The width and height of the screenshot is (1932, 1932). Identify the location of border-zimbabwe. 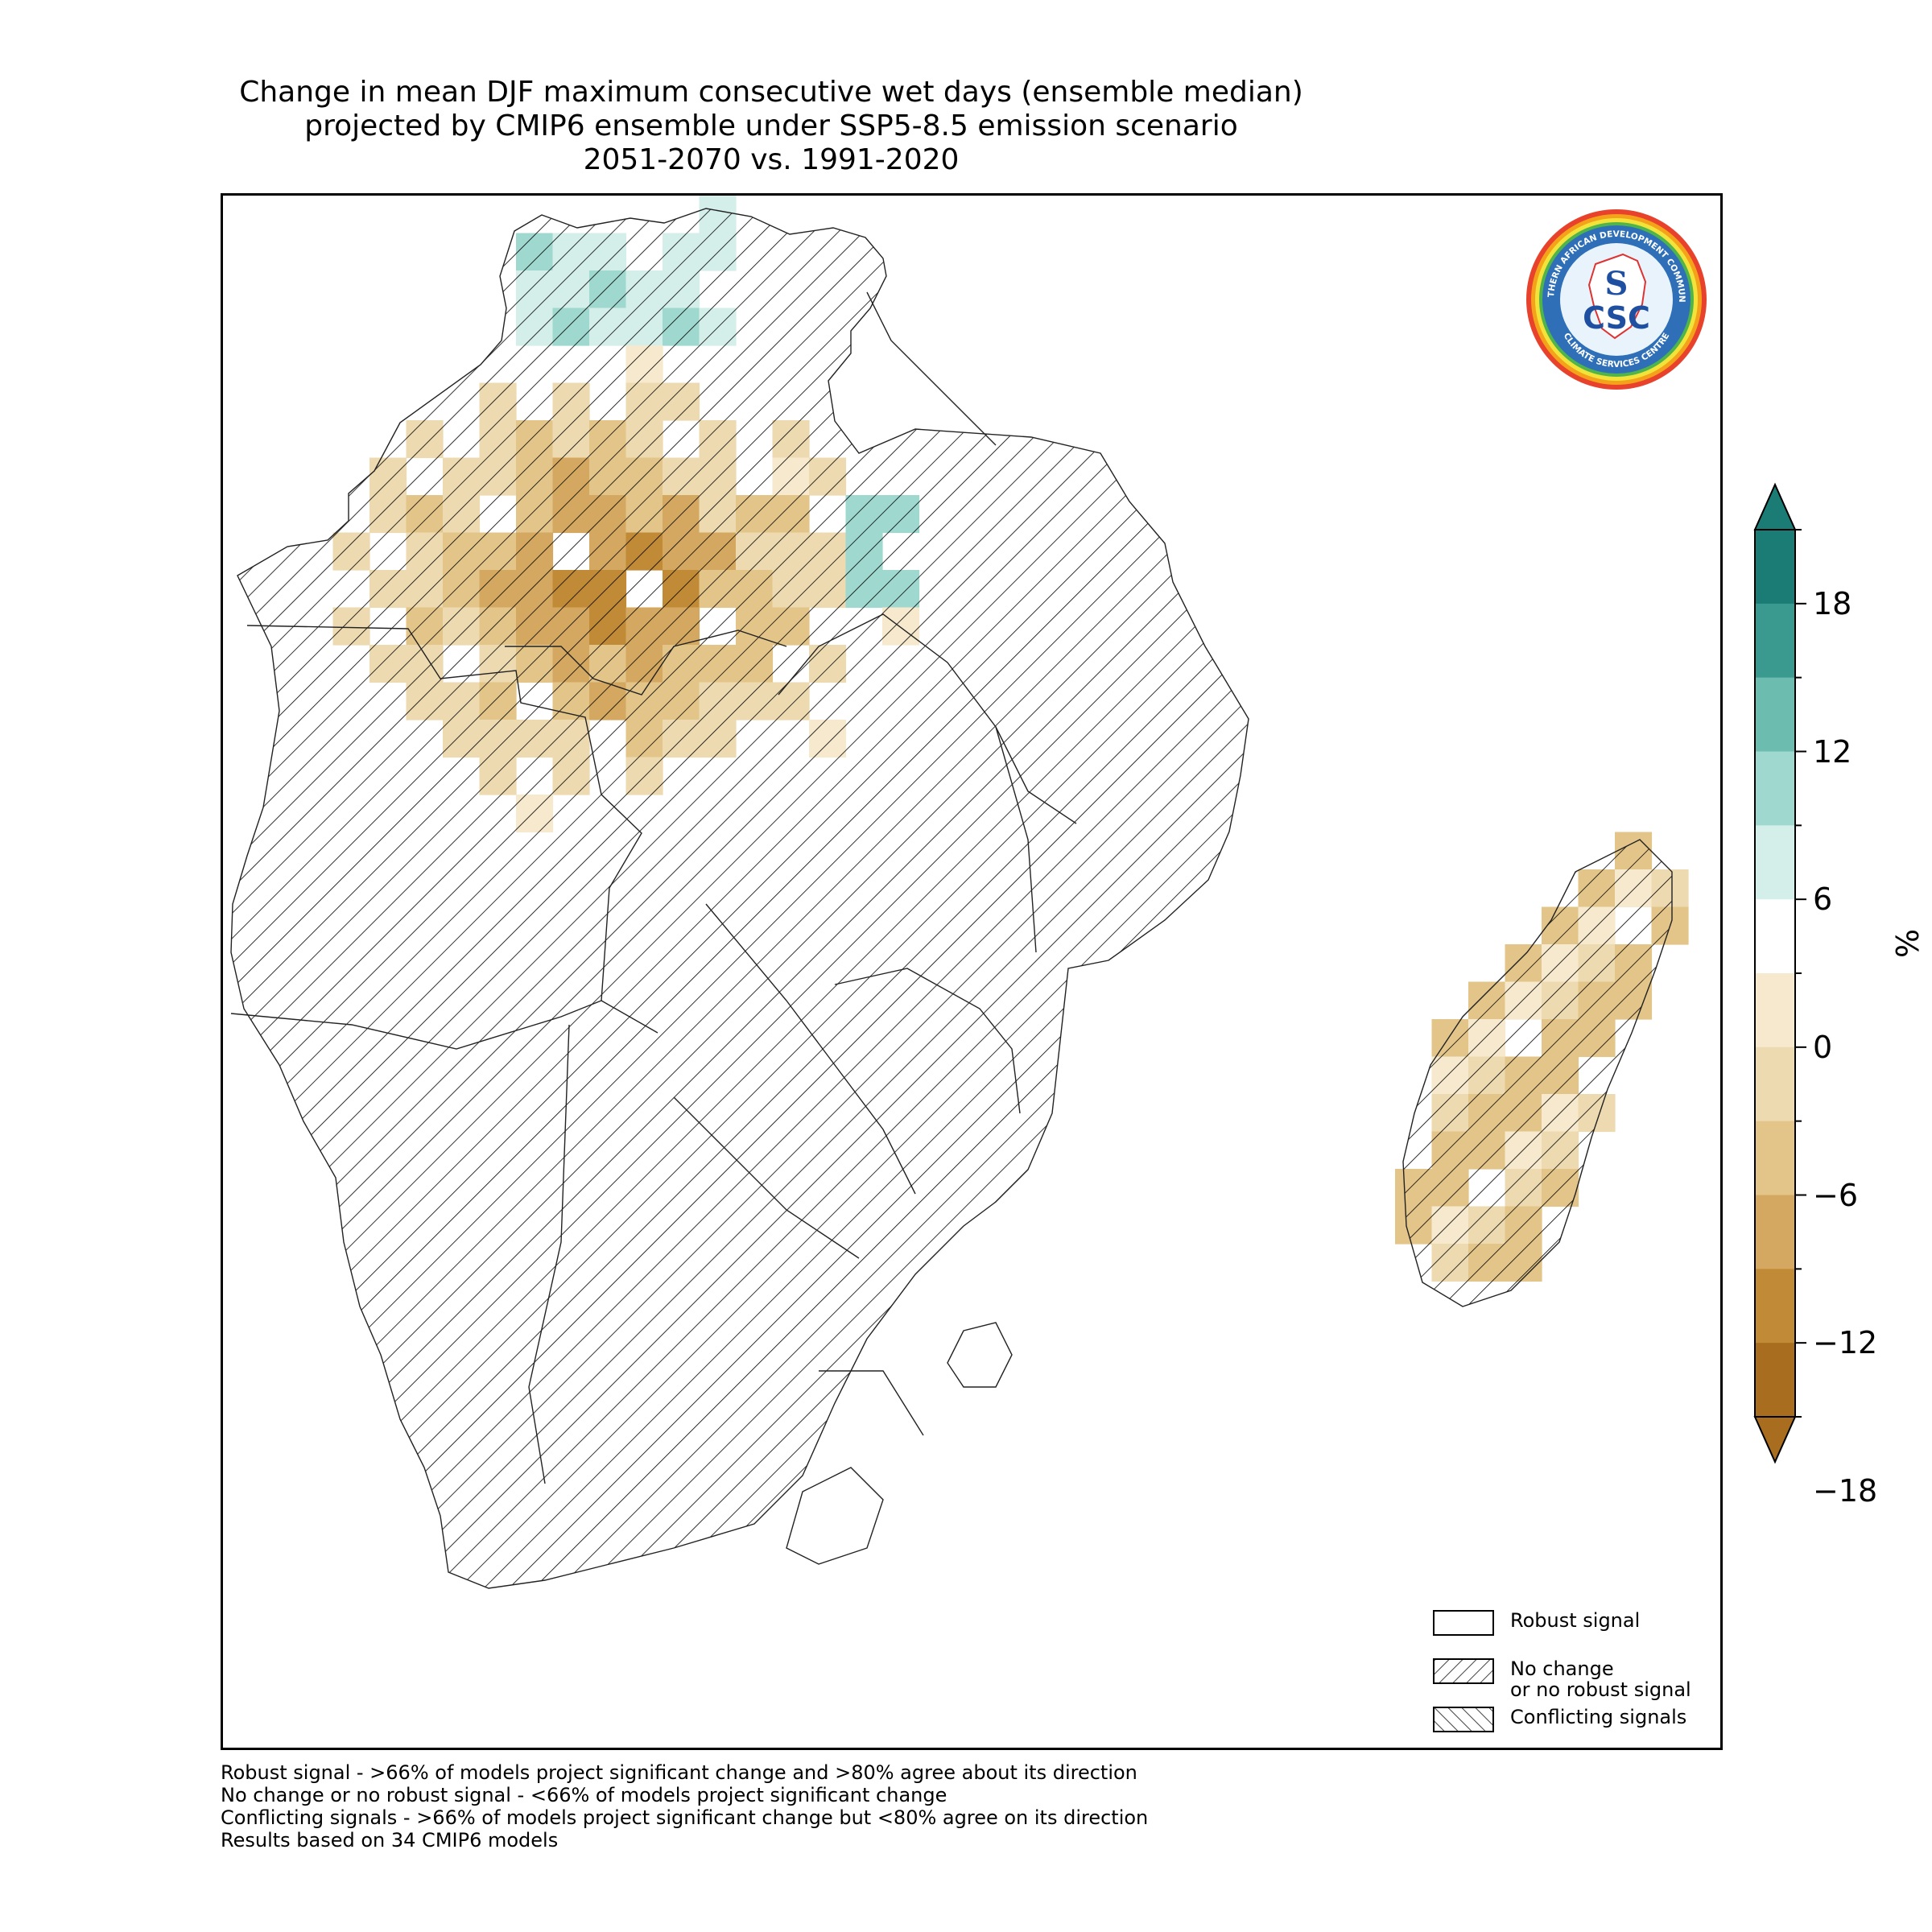
(927, 1041).